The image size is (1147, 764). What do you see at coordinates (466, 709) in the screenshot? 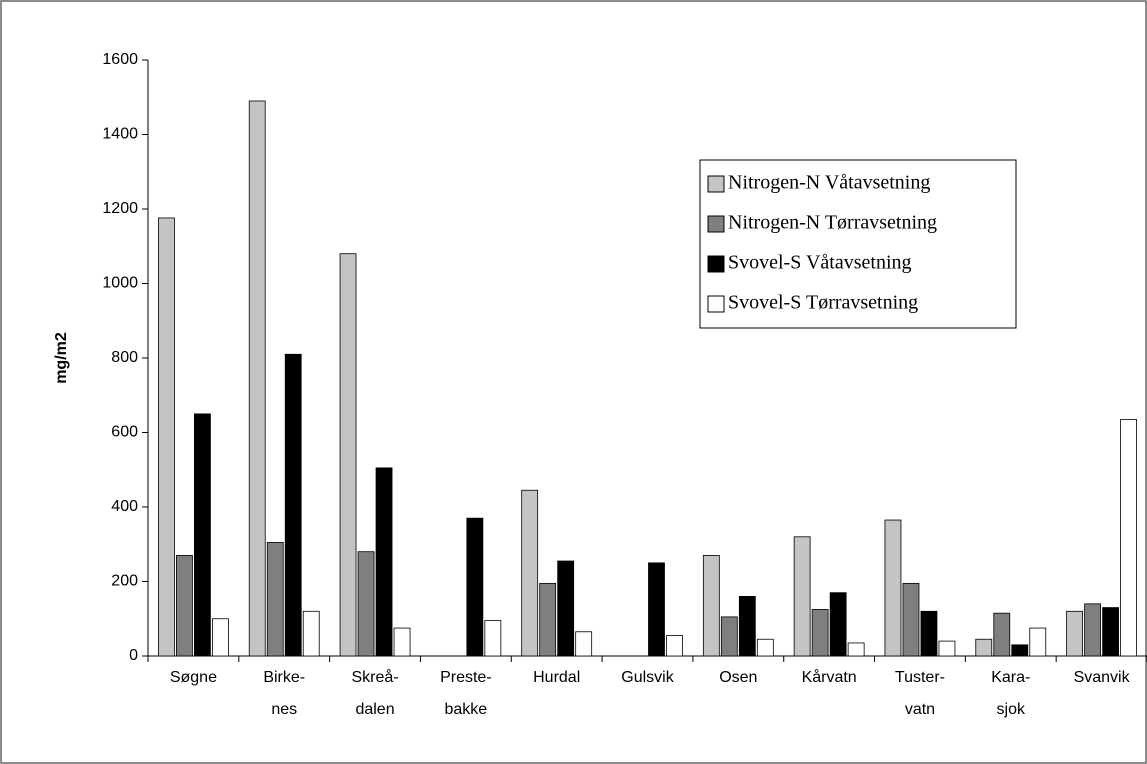
I see `x-tick-label: bakke` at bounding box center [466, 709].